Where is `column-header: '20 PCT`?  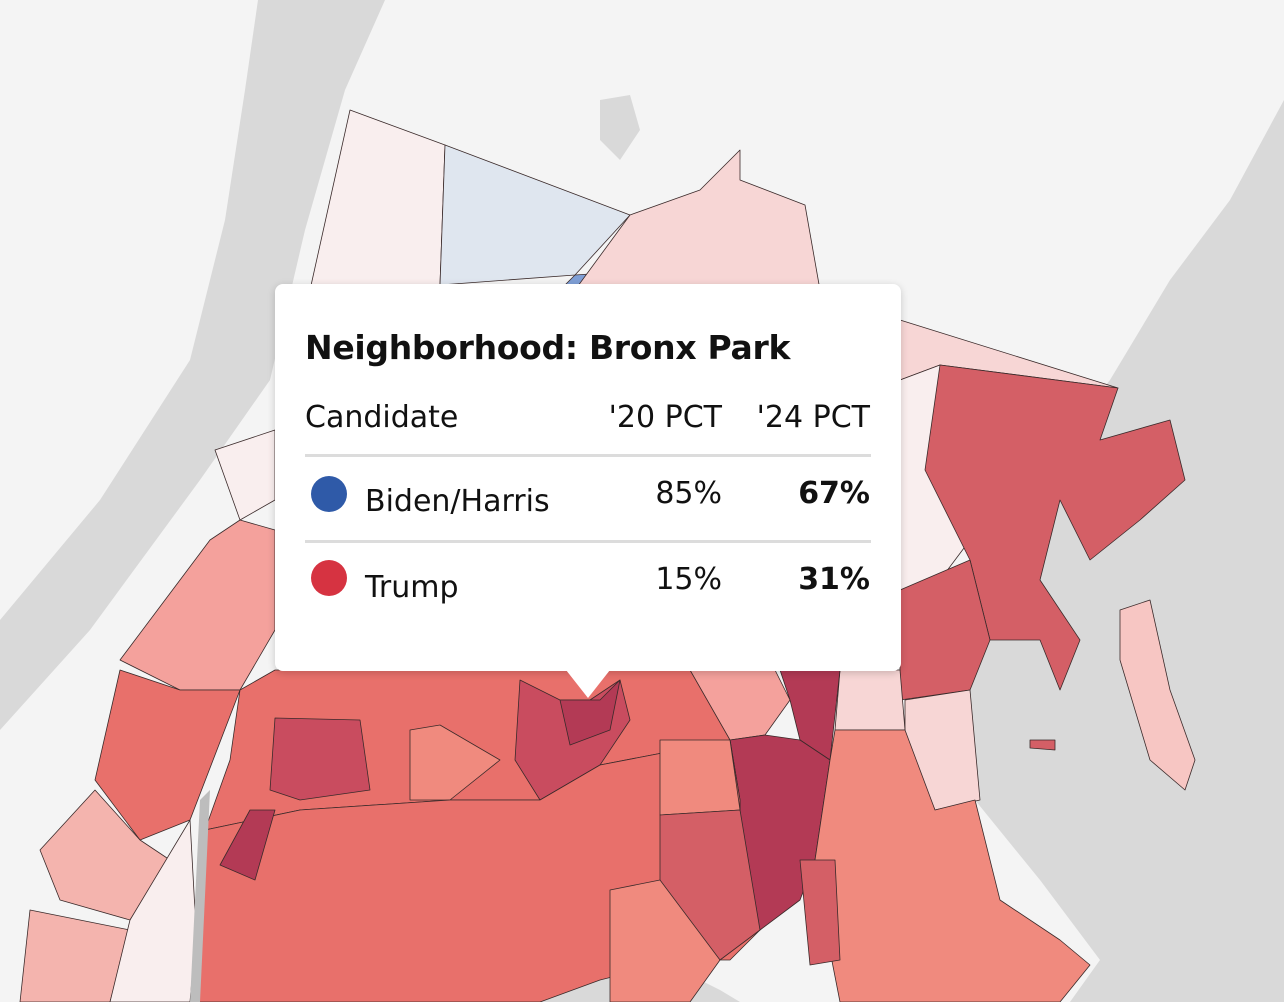
column-header: '20 PCT is located at coordinates (665, 417).